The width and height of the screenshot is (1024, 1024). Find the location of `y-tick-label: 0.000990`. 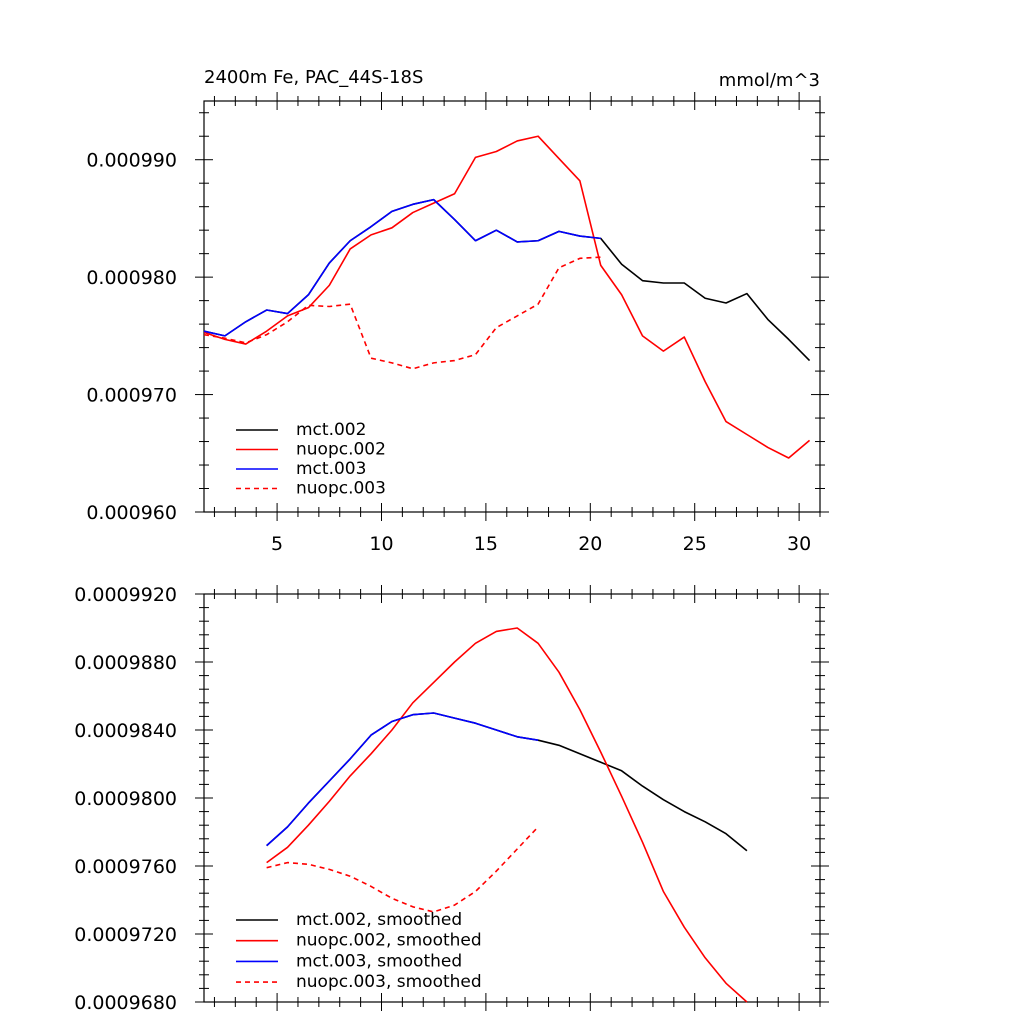

y-tick-label: 0.000990 is located at coordinates (131, 161).